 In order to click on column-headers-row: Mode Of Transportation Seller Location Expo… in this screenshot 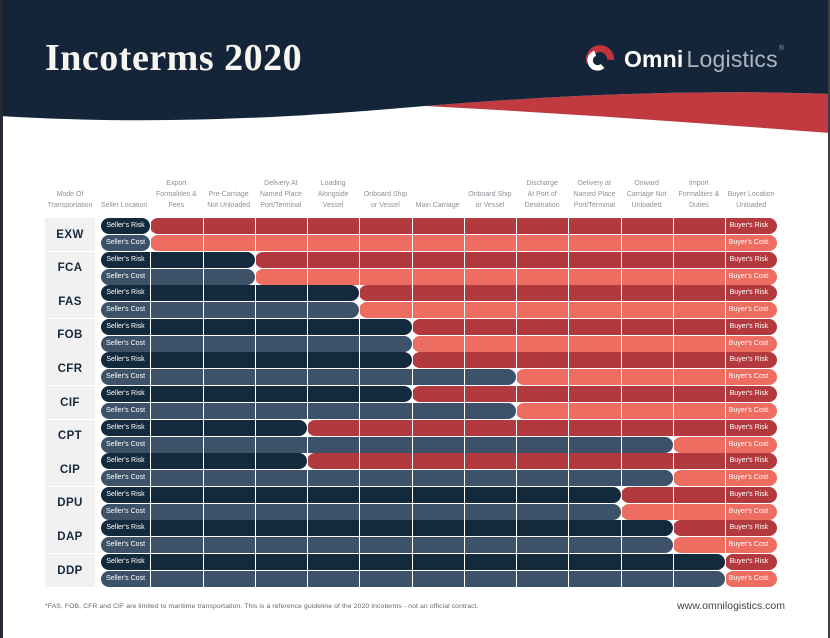, I will do `click(411, 188)`.